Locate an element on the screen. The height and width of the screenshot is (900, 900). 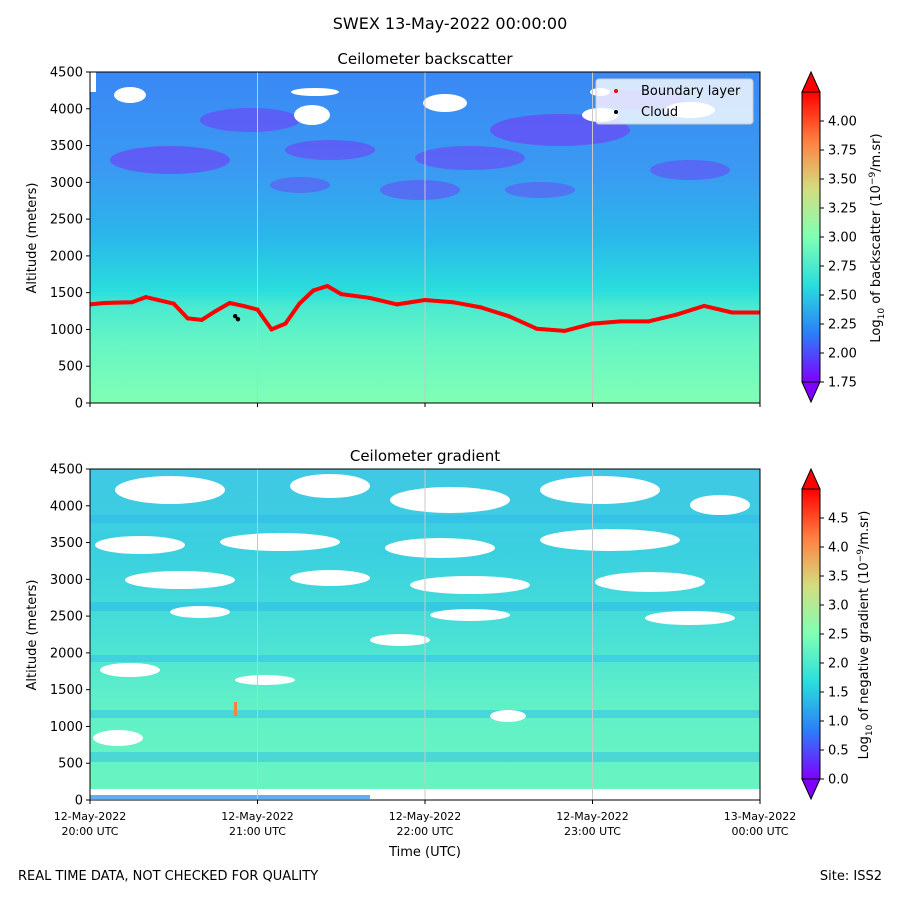
colorbar-tick-label: 3.5 is located at coordinates (838, 577).